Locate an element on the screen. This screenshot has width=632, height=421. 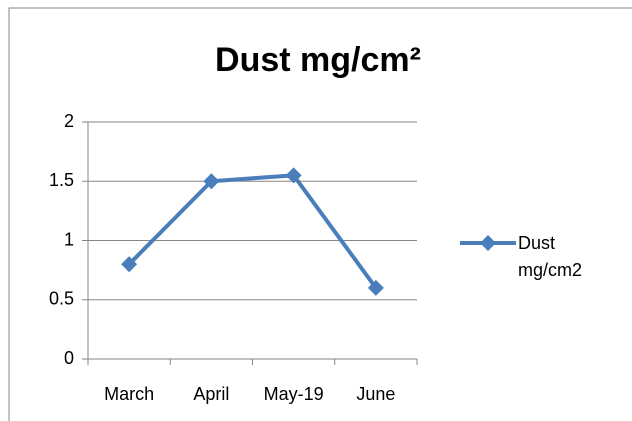
x-tick-label: June is located at coordinates (375, 394).